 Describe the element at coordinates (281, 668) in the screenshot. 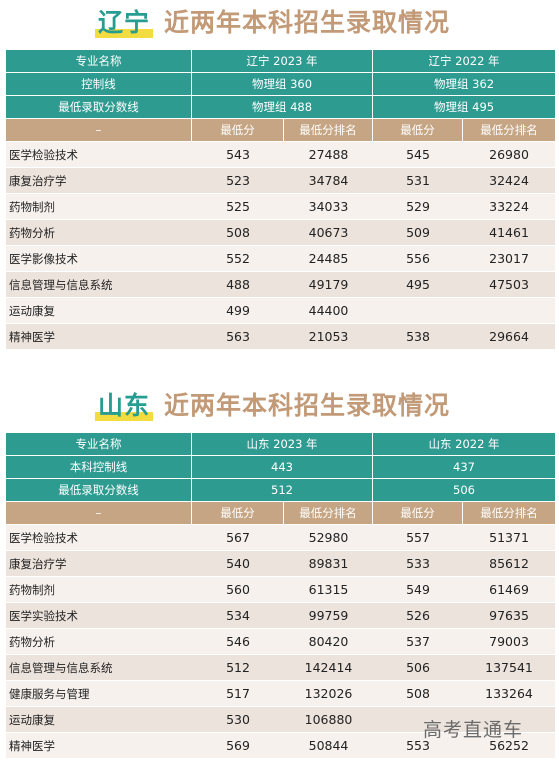

I see `table-row: 信息管理与信息系统 512 142414 506 137541` at that location.